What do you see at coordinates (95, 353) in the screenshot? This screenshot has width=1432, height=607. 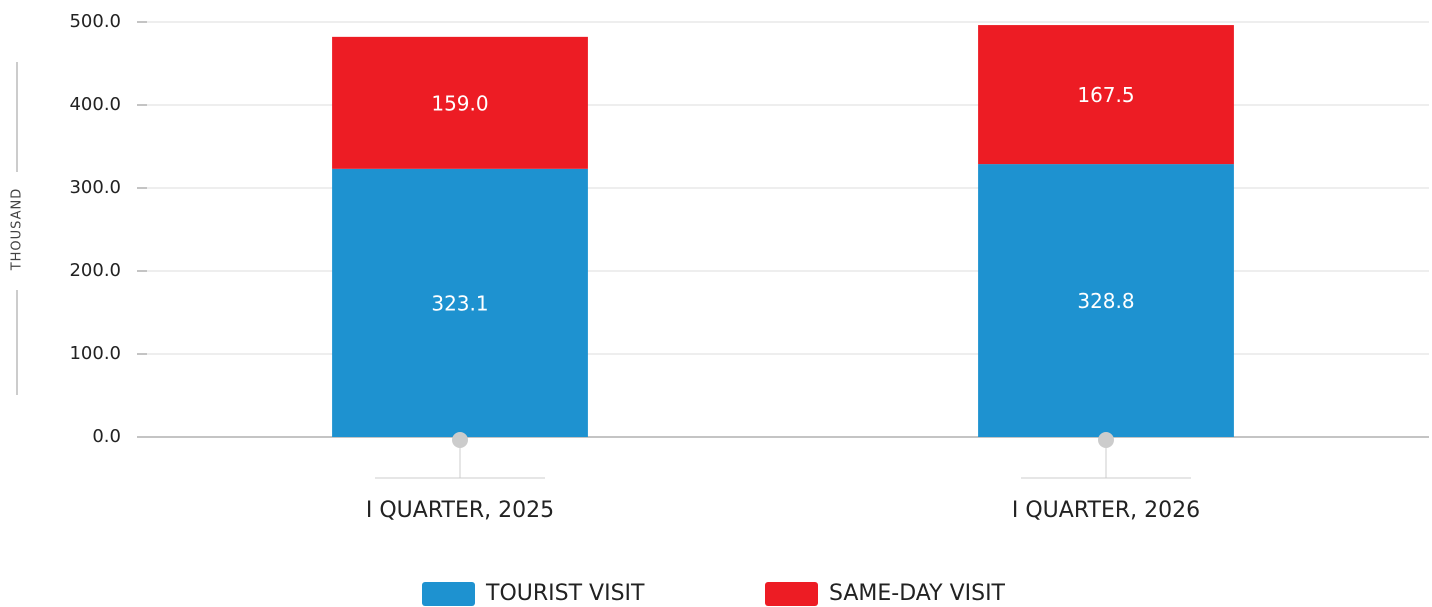 I see `y-tick-label: 100.0` at bounding box center [95, 353].